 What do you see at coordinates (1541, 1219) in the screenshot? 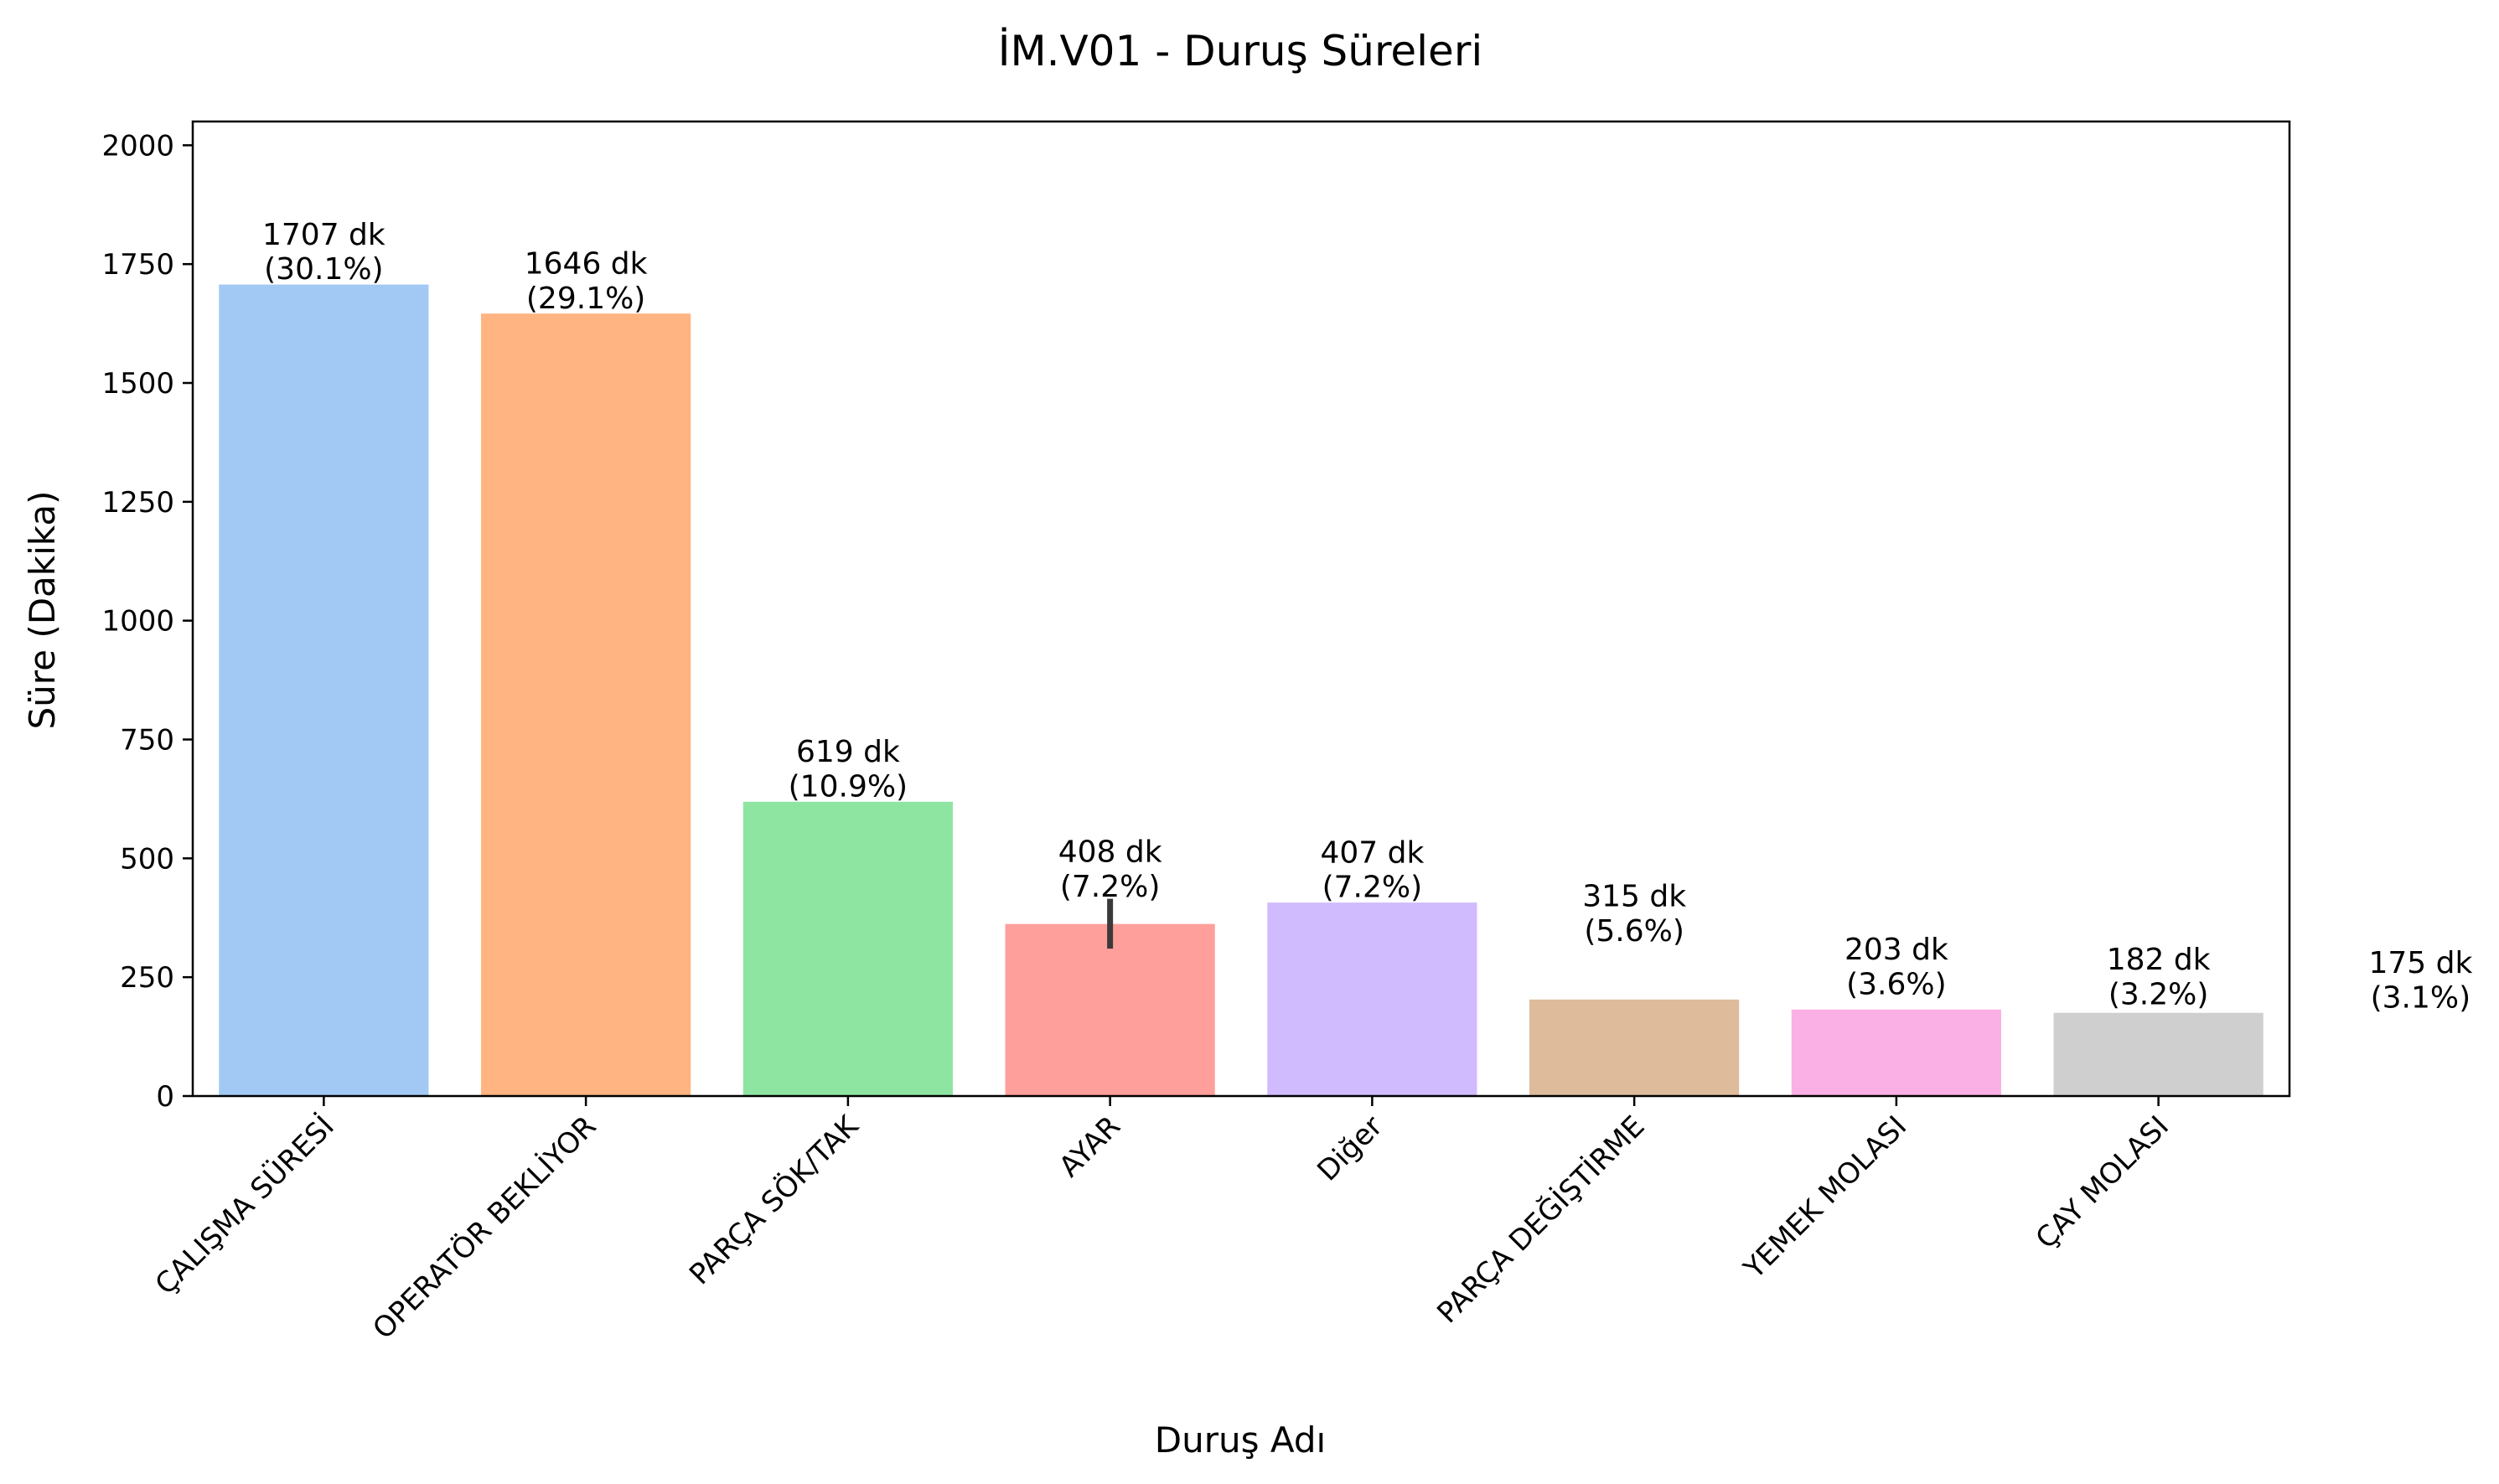
I see `x-tick-label: PARÇA DEĞİŞTİRME` at bounding box center [1541, 1219].